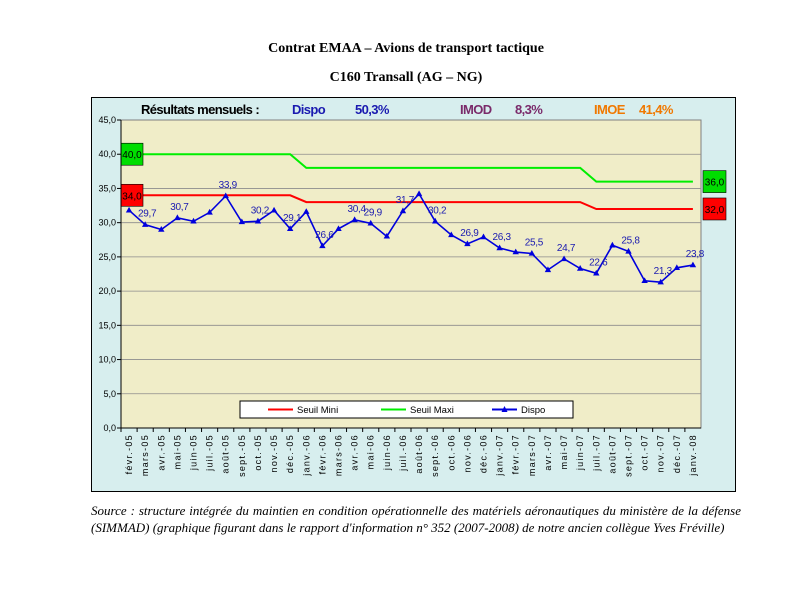 The width and height of the screenshot is (812, 590). Describe the element at coordinates (107, 360) in the screenshot. I see `y-tick-label: 10,0` at that location.